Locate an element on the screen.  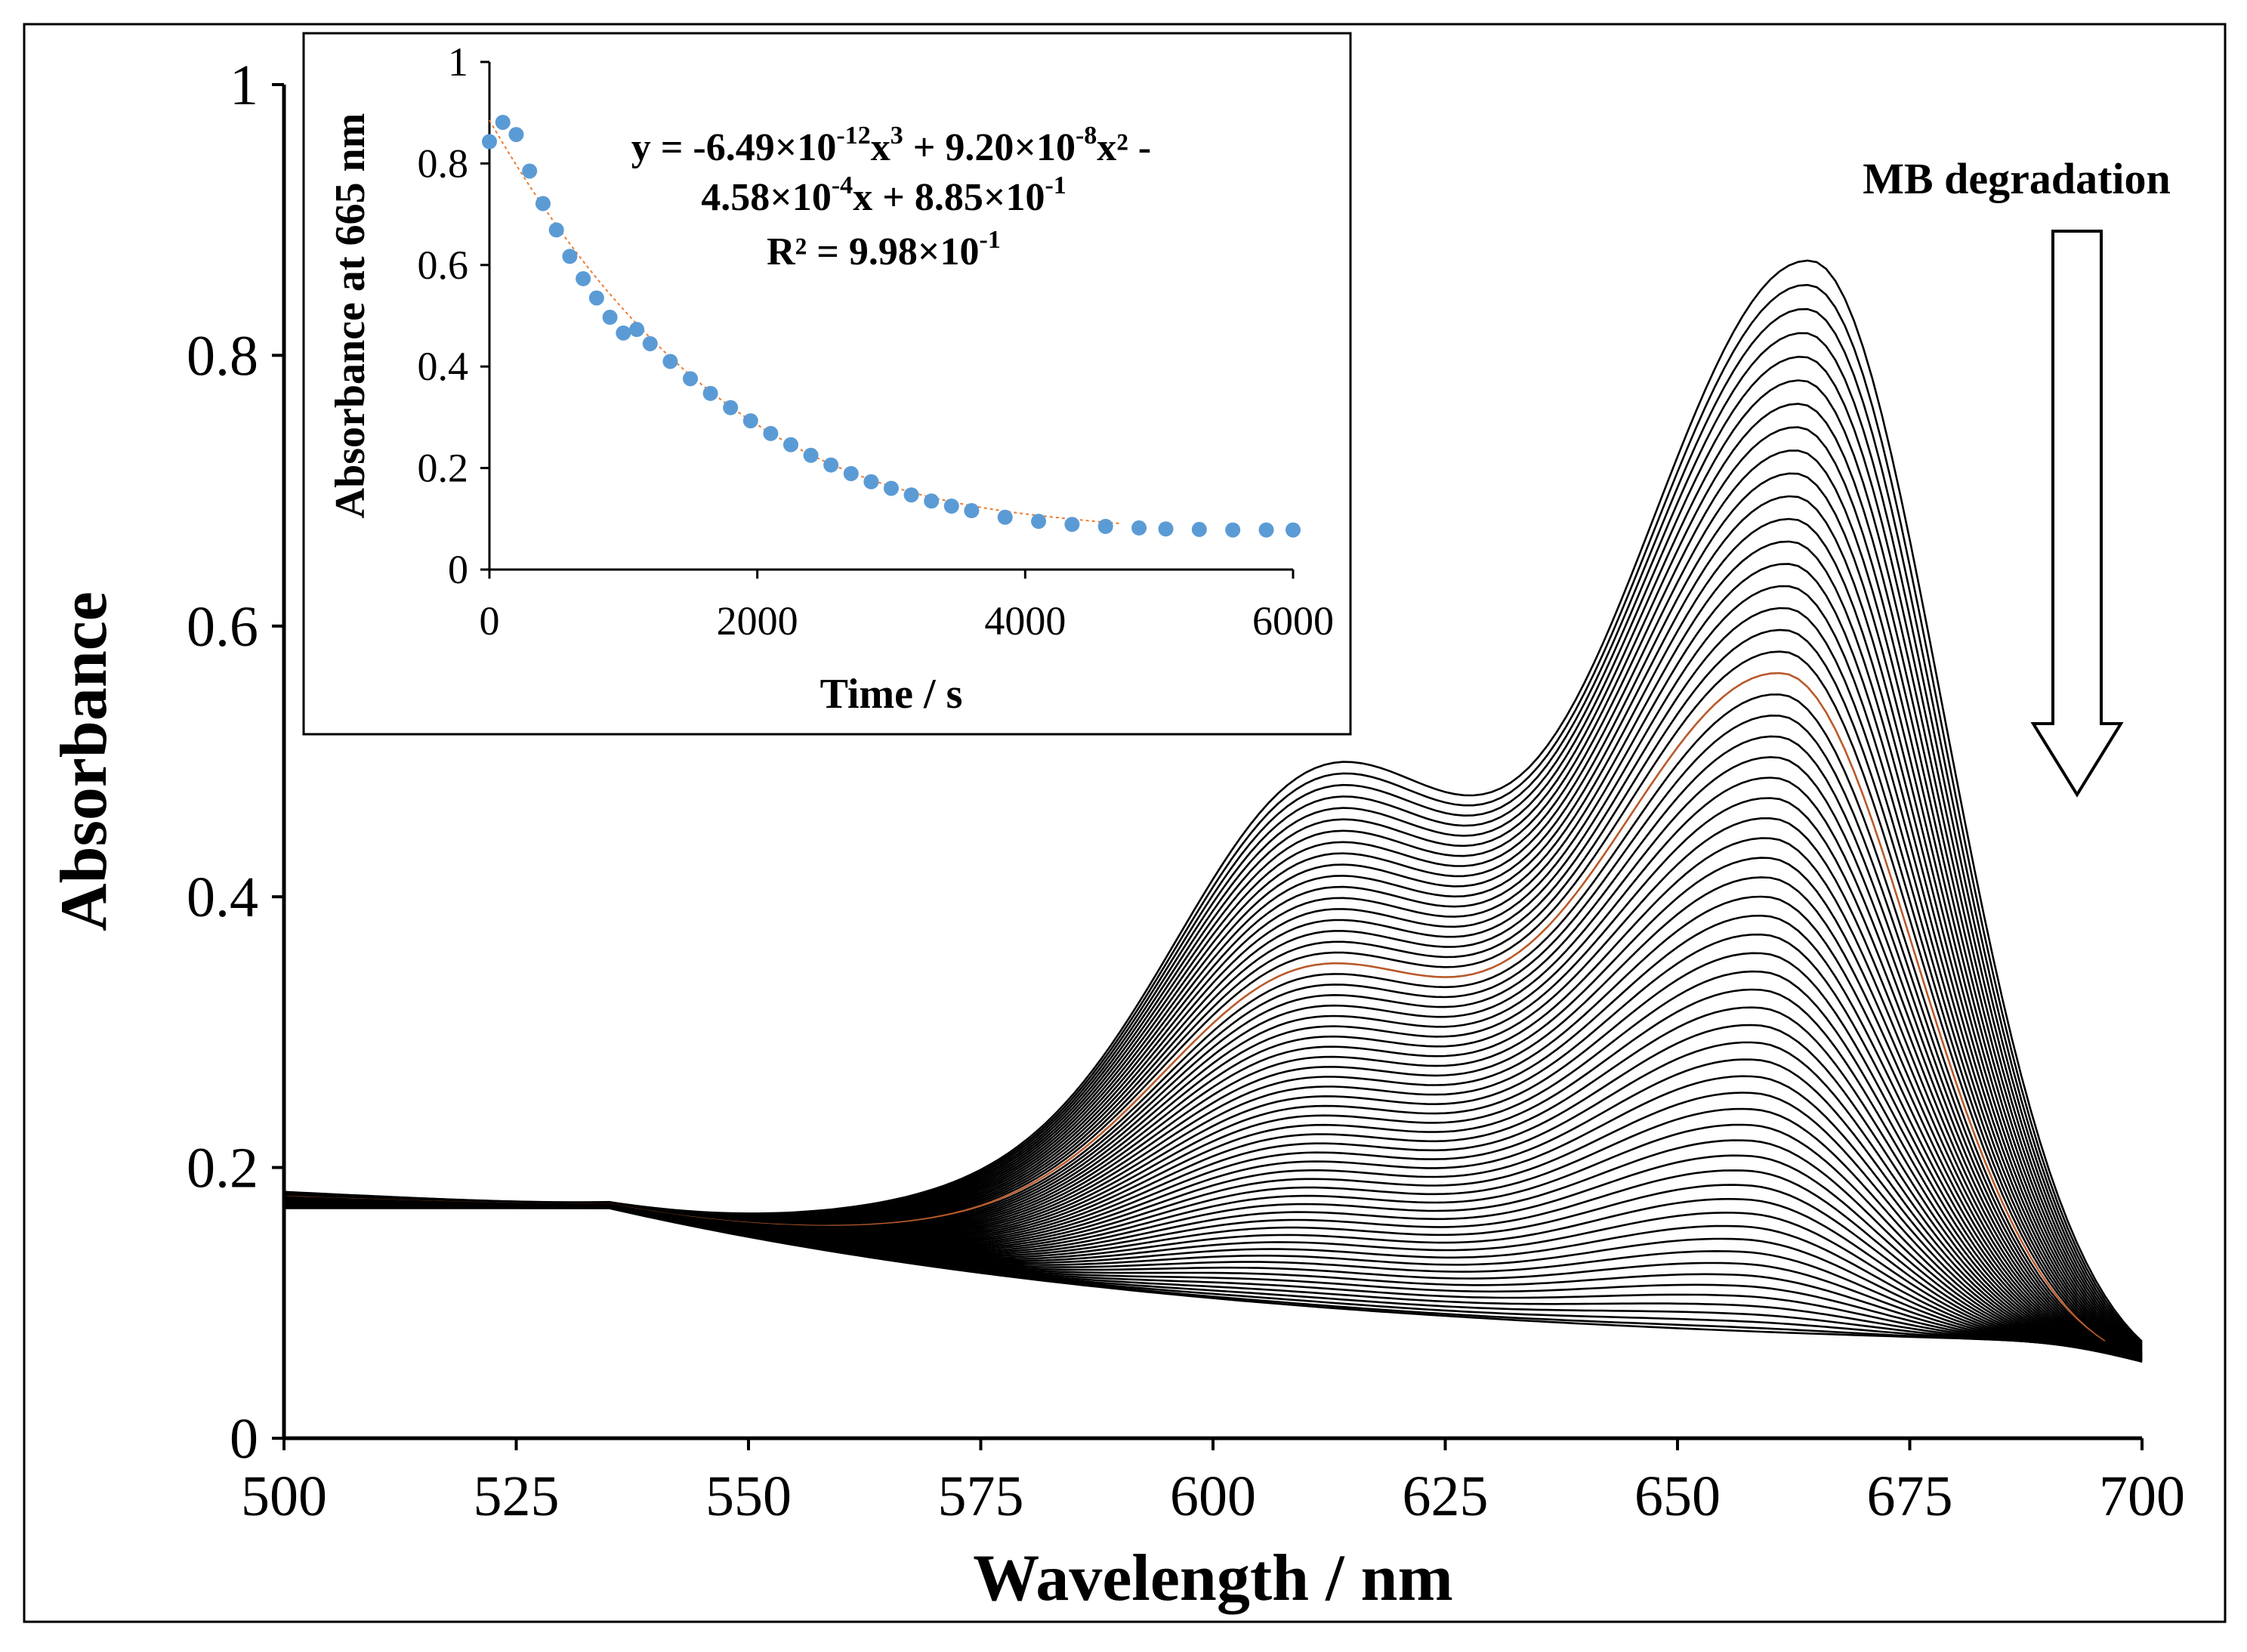
inset-x-tick-label: 4000 is located at coordinates (1025, 621).